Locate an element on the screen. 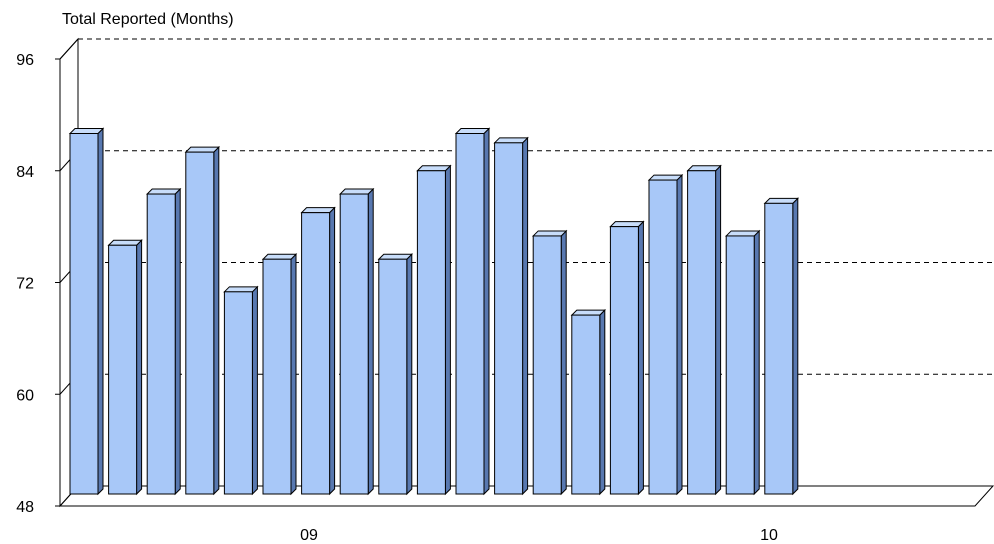 Image resolution: width=994 pixels, height=544 pixels. y-axis-tick-labels: 48 60 72 84 96 is located at coordinates (25, 284).